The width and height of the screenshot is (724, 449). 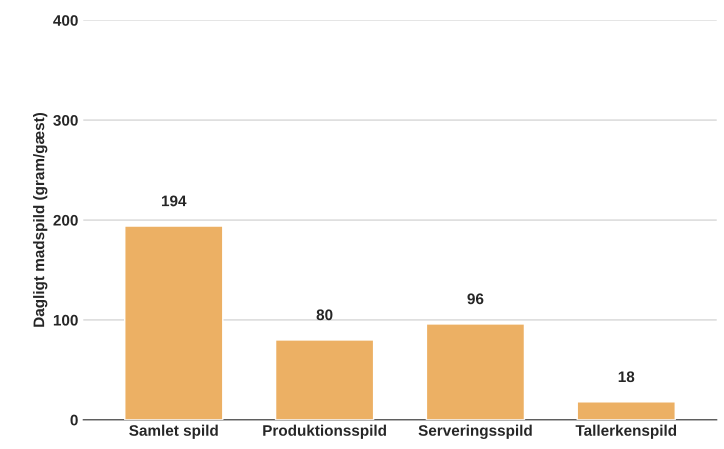 What do you see at coordinates (626, 431) in the screenshot?
I see `x-tick-label: Tallerkenspild` at bounding box center [626, 431].